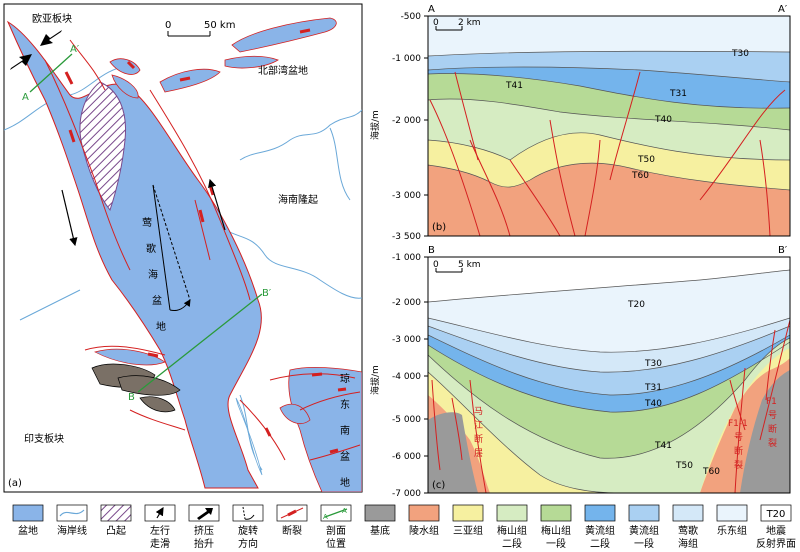 The width and height of the screenshot is (800, 552). What do you see at coordinates (130, 357) in the screenshot?
I see `basin-lobe` at bounding box center [130, 357].